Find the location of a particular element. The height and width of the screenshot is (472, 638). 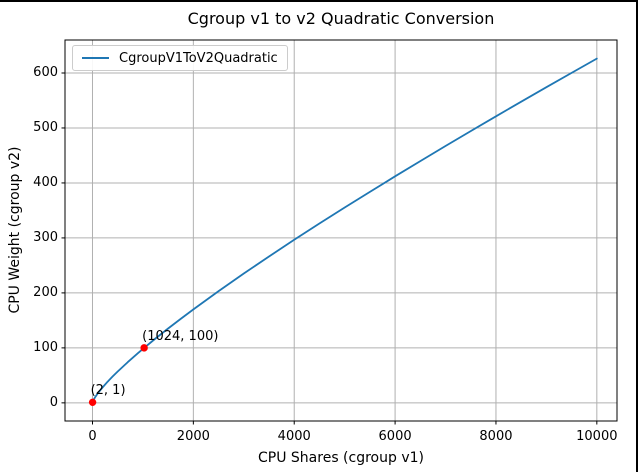

y-tick-label: 400 is located at coordinates (45, 182).